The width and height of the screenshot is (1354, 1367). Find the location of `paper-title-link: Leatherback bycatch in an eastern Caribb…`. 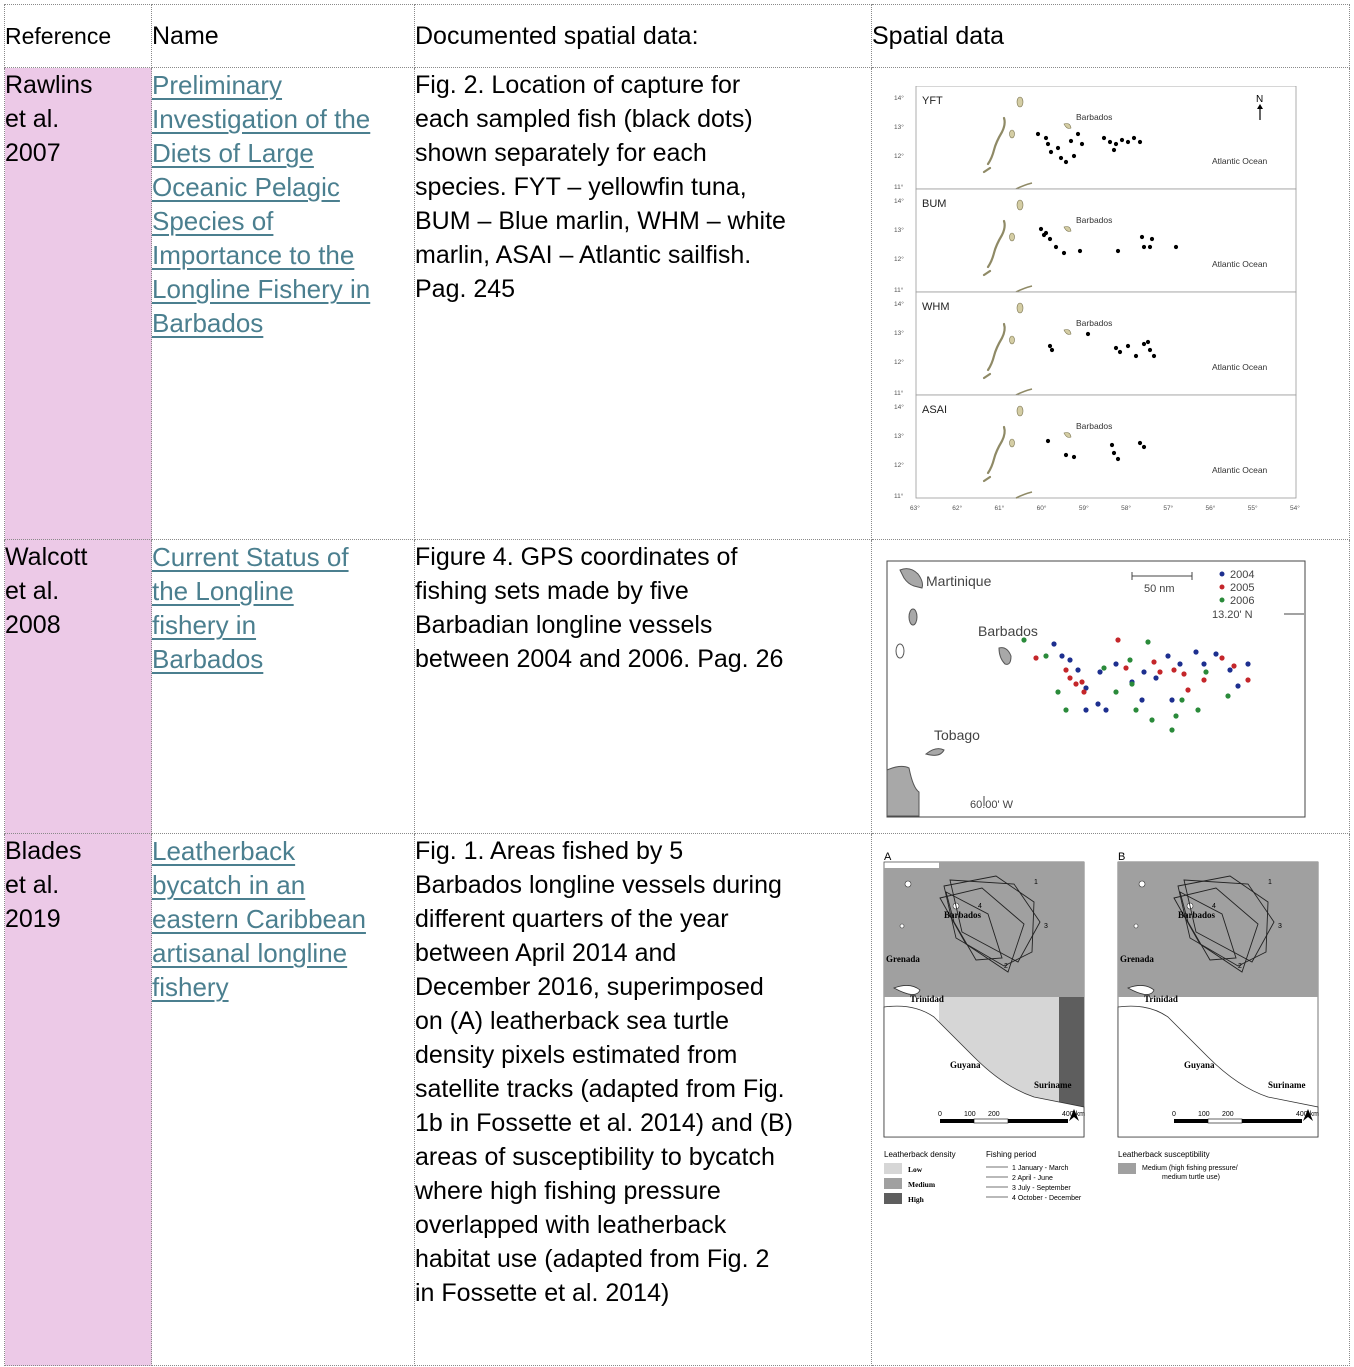

paper-title-link: Leatherback bycatch in an eastern Caribb… is located at coordinates (283, 919).